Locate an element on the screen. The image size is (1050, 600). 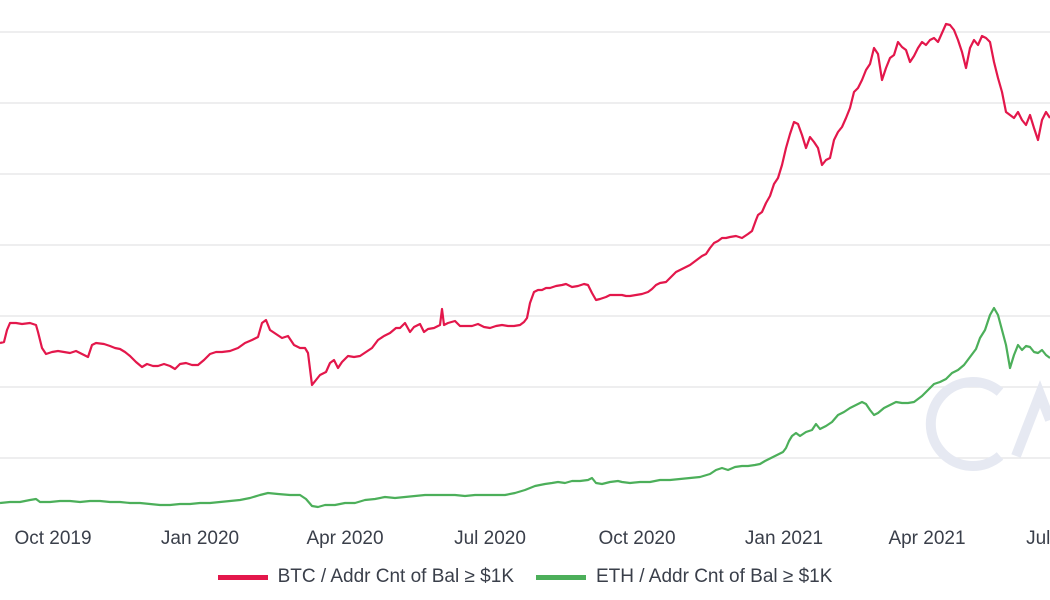
legend-item-btc: BTC / Addr Cnt of Bal ≥ $1K is located at coordinates (365, 577).